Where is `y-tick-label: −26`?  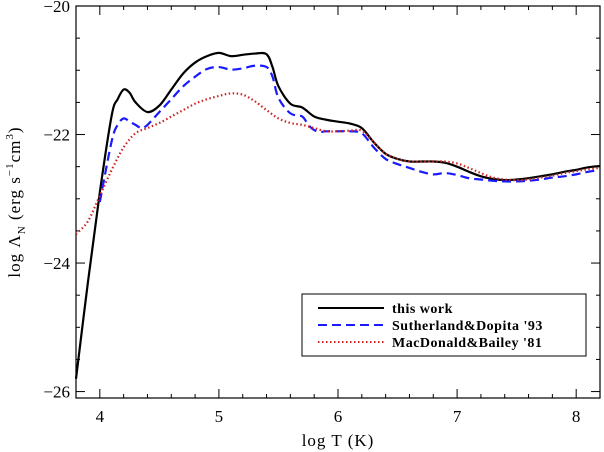 y-tick-label: −26 is located at coordinates (56, 392).